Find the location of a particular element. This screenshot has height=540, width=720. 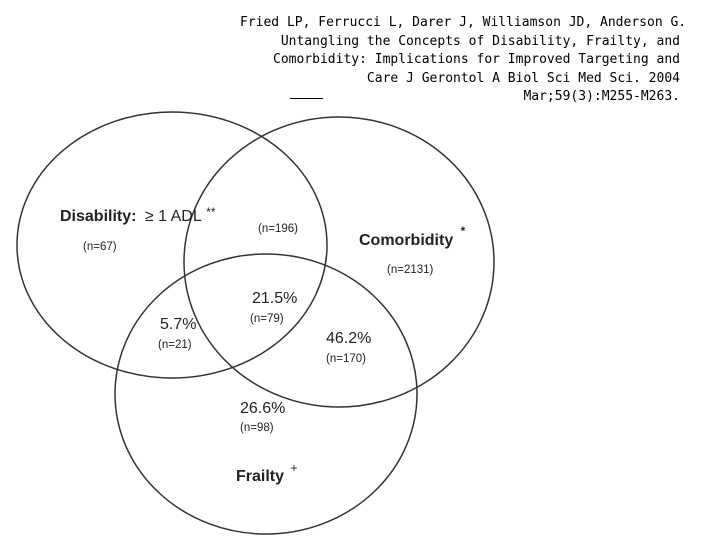

disability-frailty-percent: 5.7% is located at coordinates (178, 324).